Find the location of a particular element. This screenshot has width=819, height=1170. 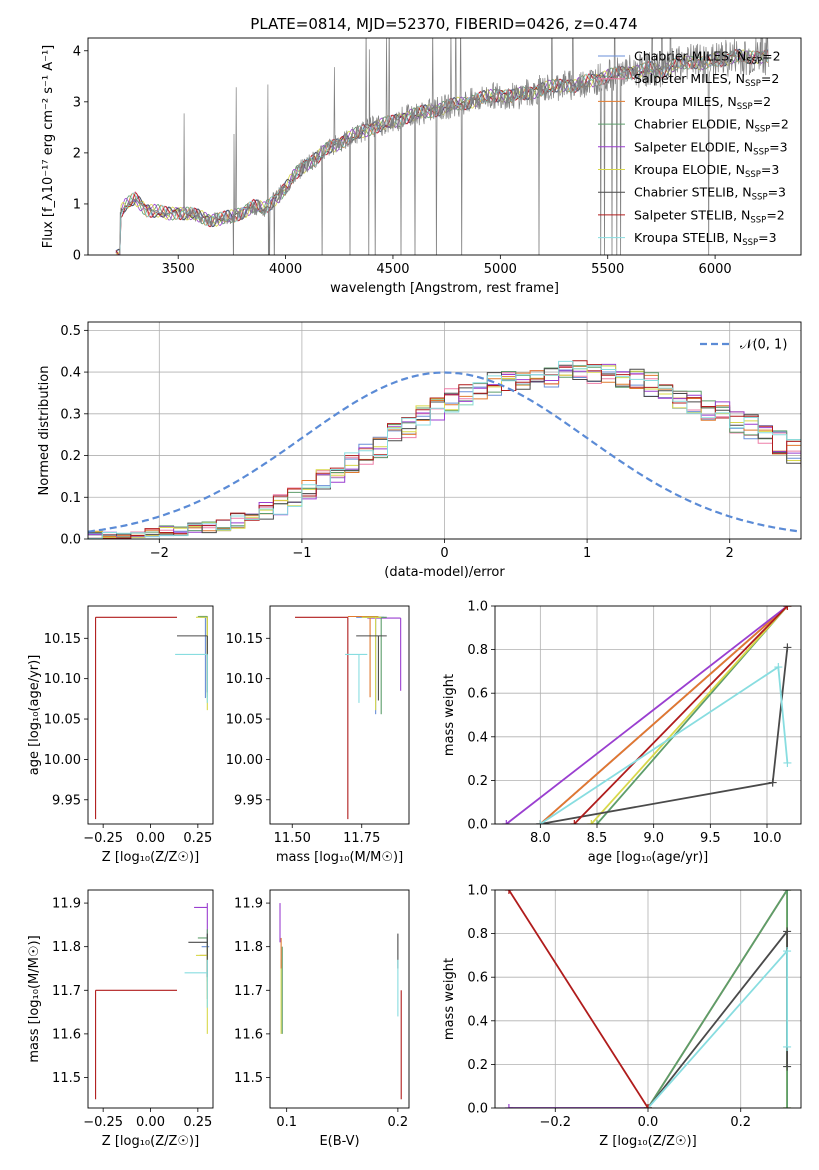

legend-label: Kroupa MILES, NSSP=2 is located at coordinates (702, 103).